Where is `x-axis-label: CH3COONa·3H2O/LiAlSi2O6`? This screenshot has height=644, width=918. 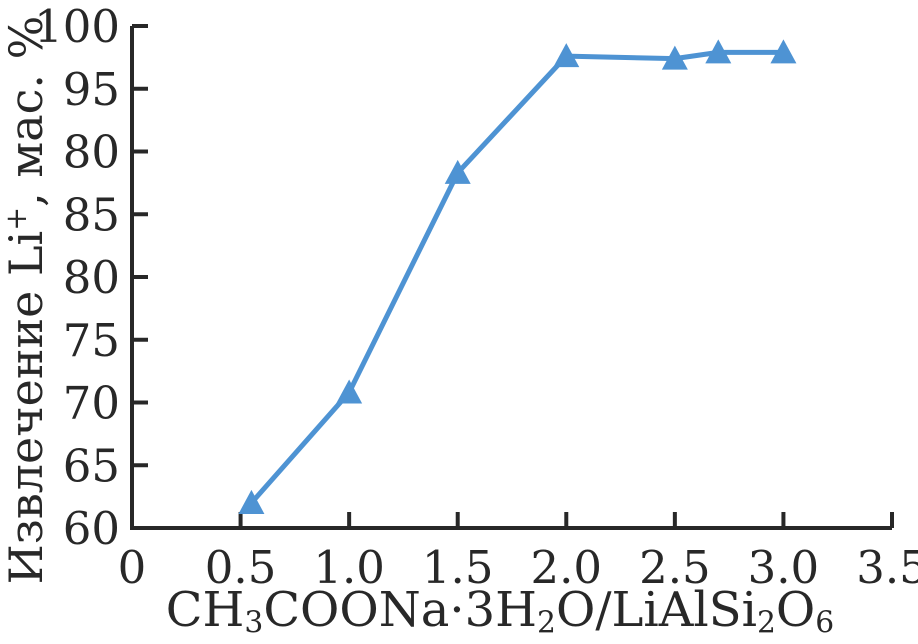 x-axis-label: CH3COONa·3H2O/LiAlSi2O6 is located at coordinates (500, 611).